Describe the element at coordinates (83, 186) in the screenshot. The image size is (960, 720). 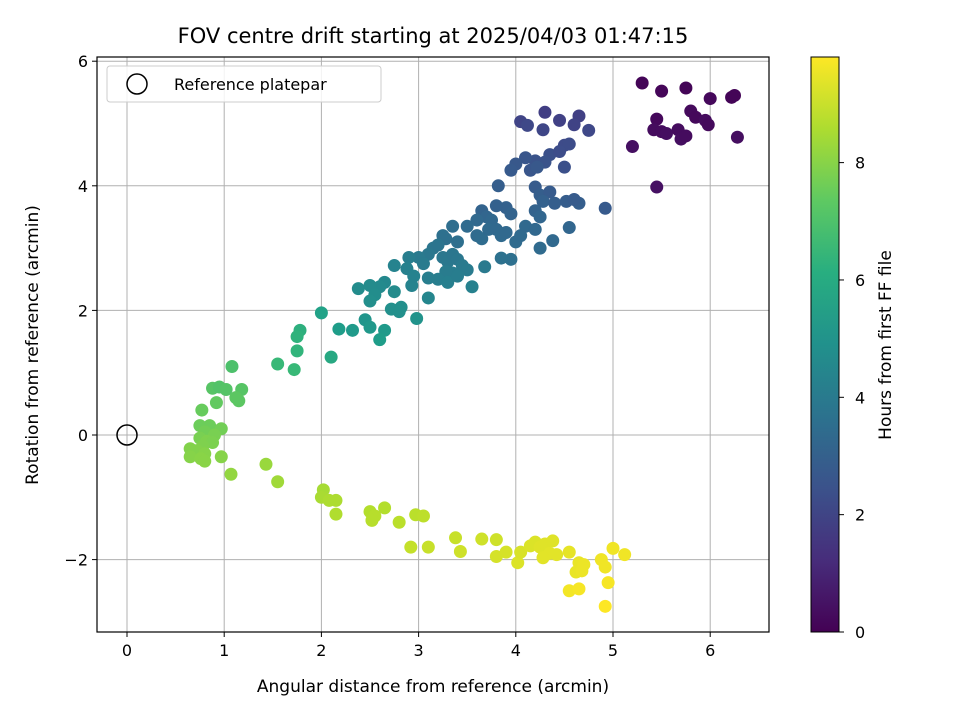
I see `y-tick-label: 4` at that location.